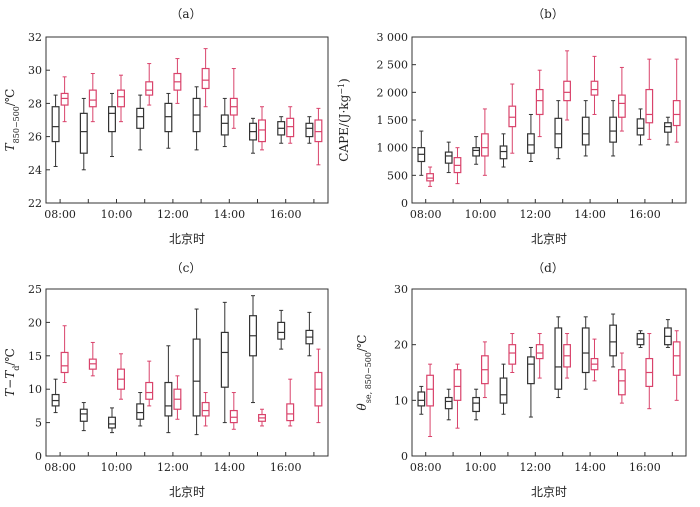  Describe the element at coordinates (549, 372) in the screenshot. I see `plot-frame` at that location.